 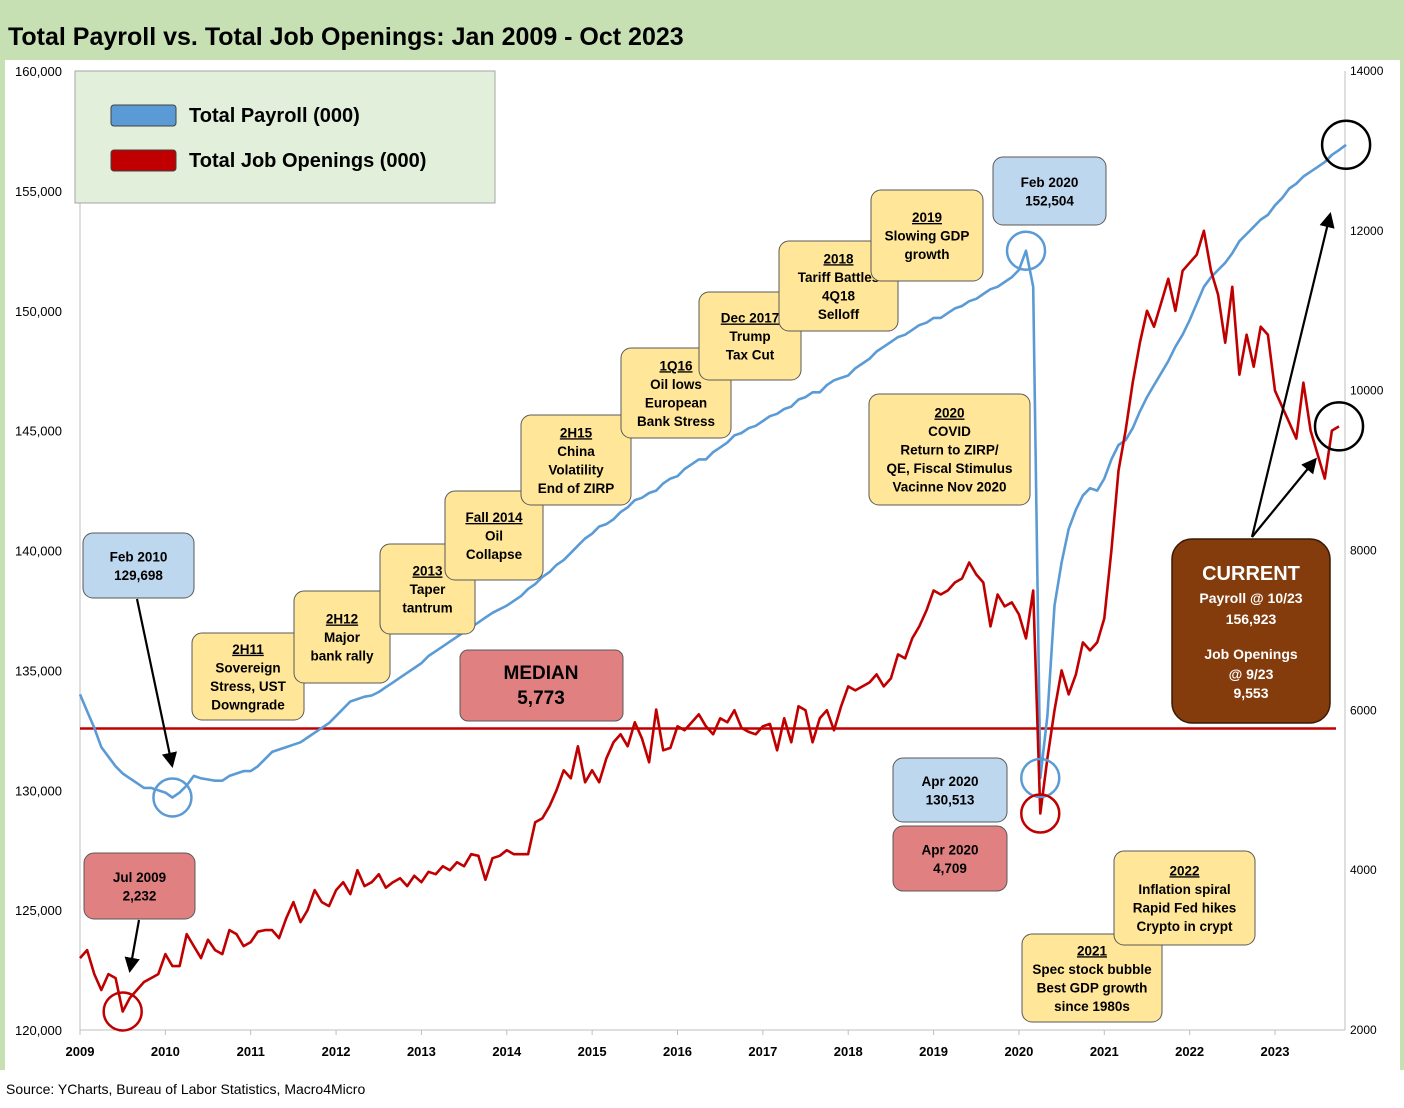 What do you see at coordinates (1275, 1051) in the screenshot?
I see `x-tick-label: 2023` at bounding box center [1275, 1051].